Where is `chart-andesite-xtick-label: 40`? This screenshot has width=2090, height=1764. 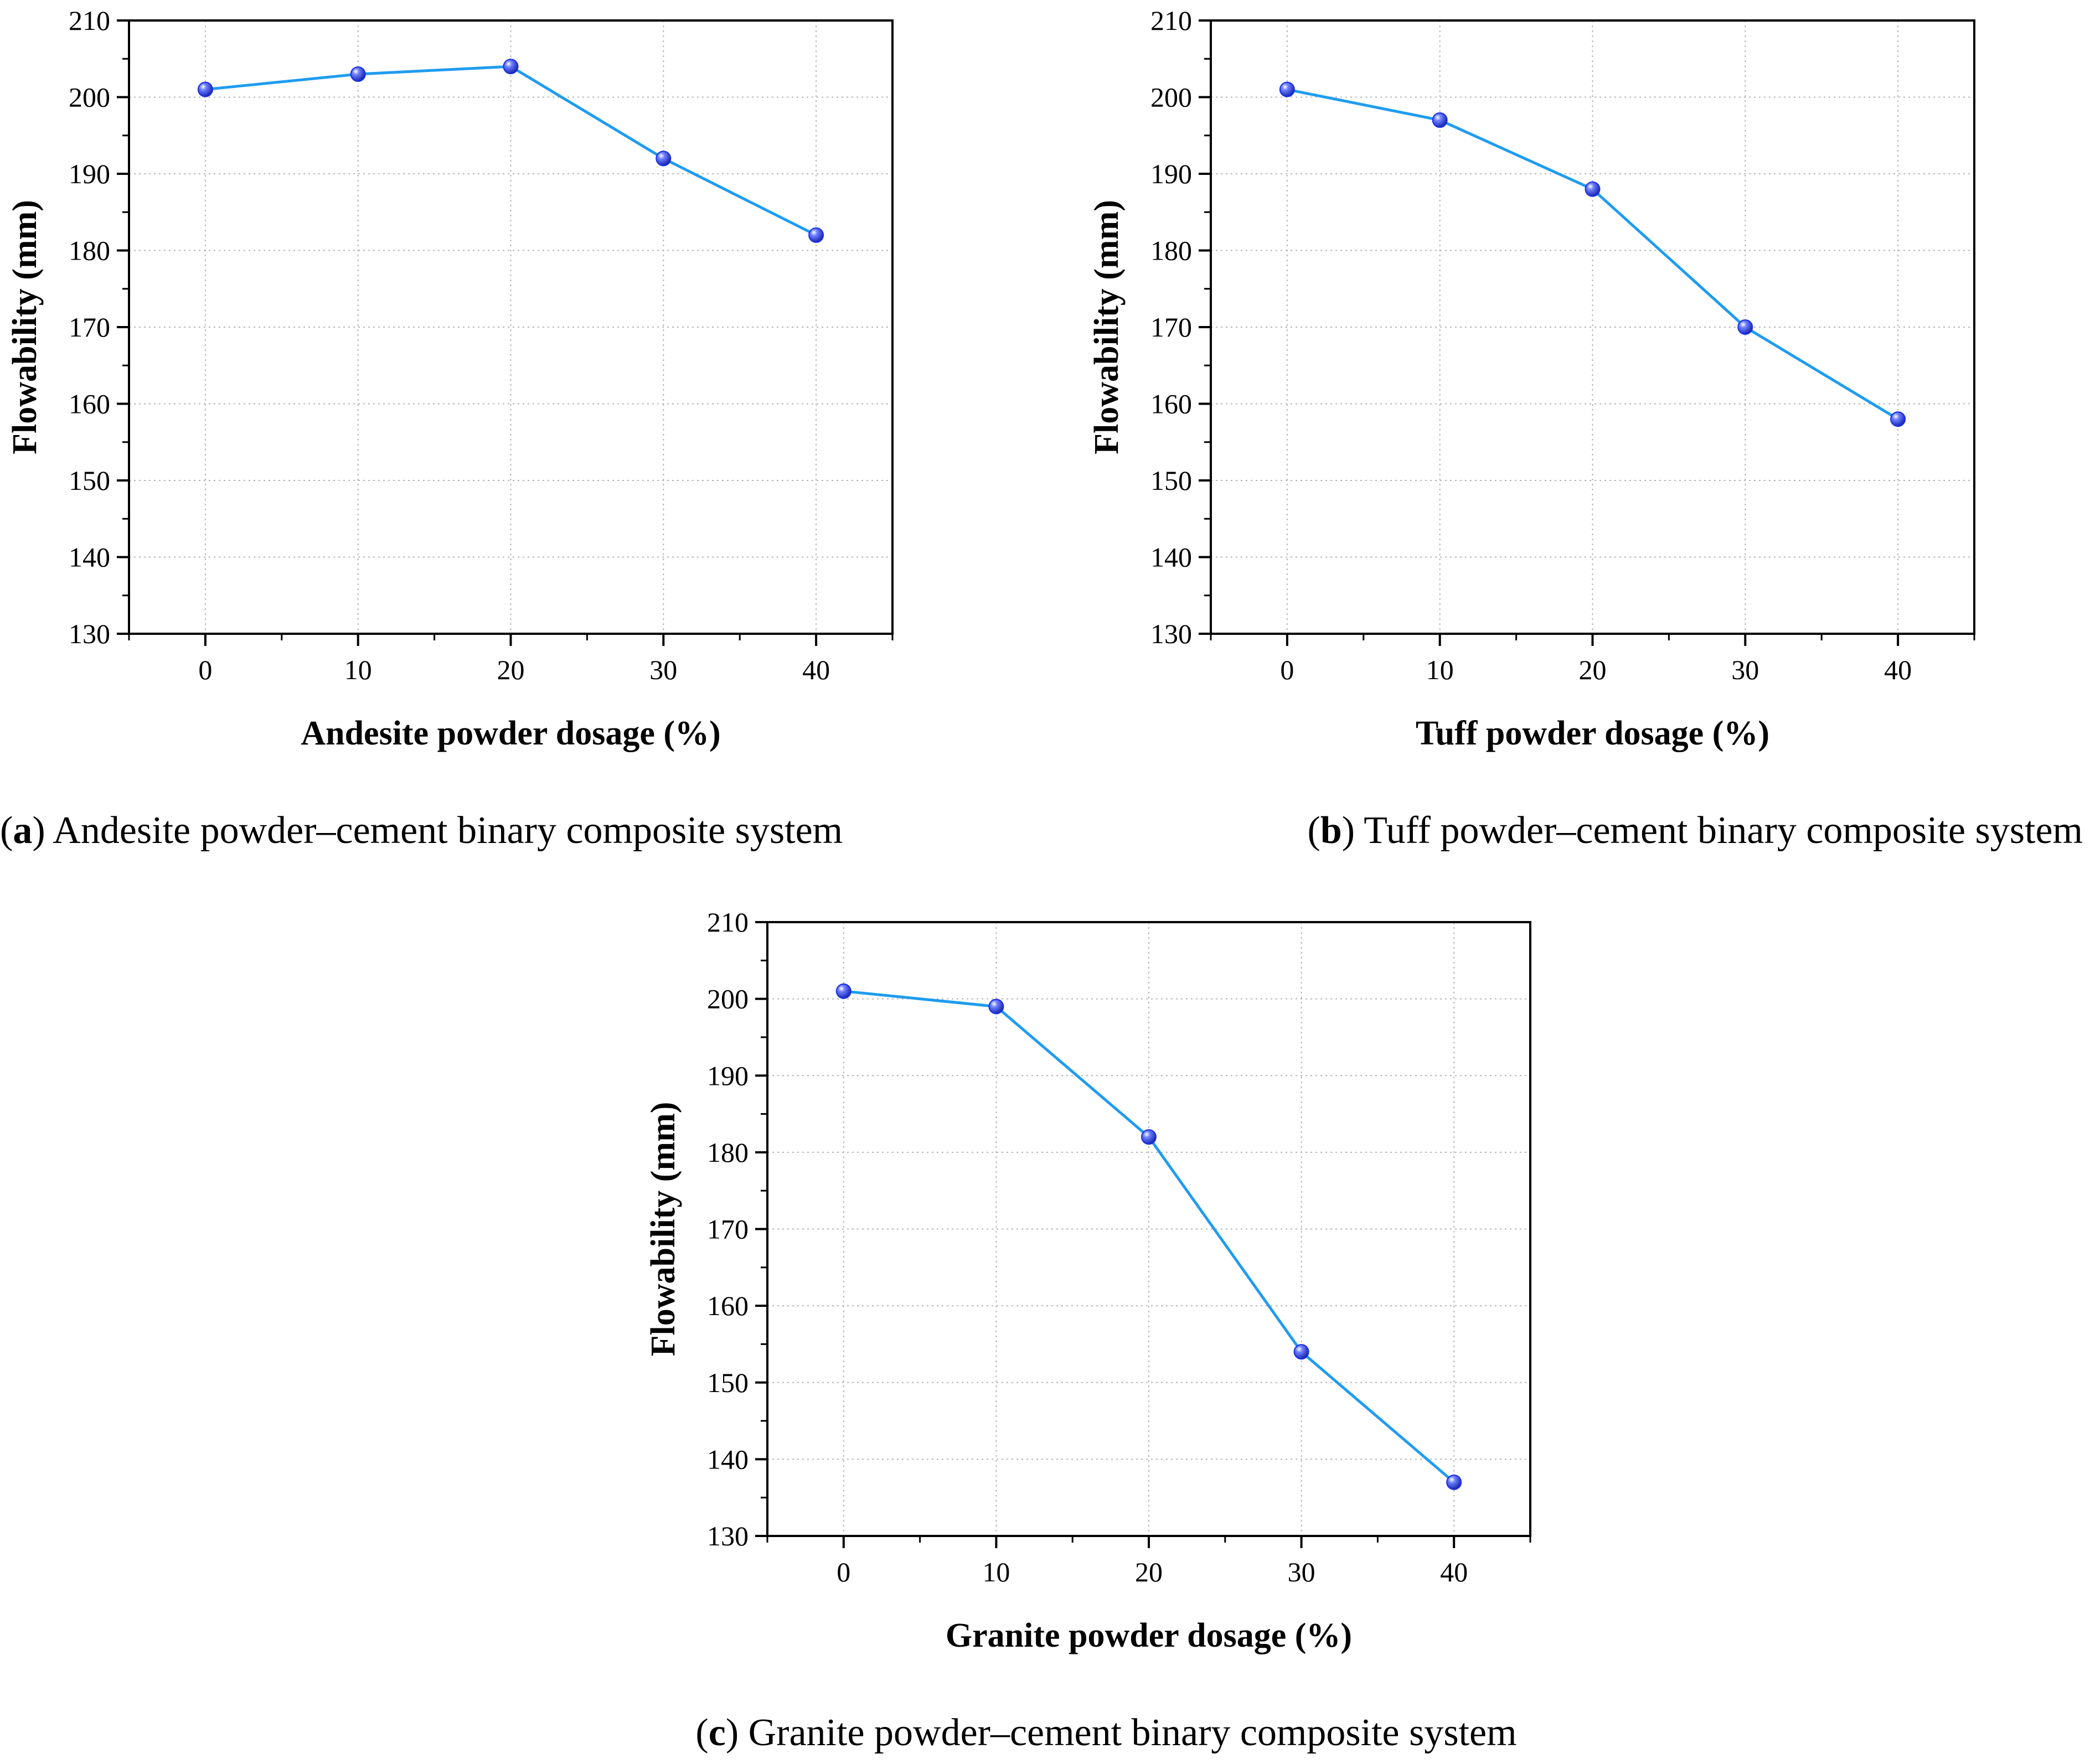
chart-andesite-xtick-label: 40 is located at coordinates (816, 669).